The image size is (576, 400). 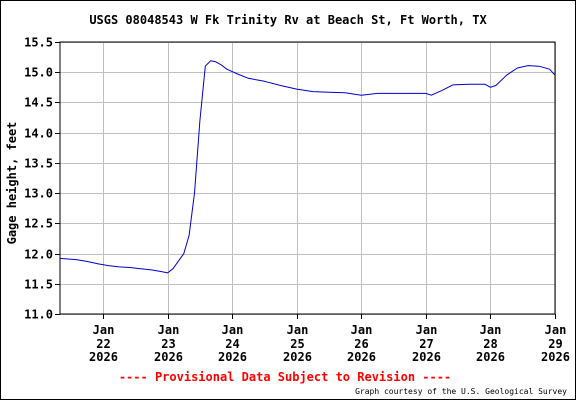 I want to click on y-tick-label: 13.5, so click(x=38, y=164).